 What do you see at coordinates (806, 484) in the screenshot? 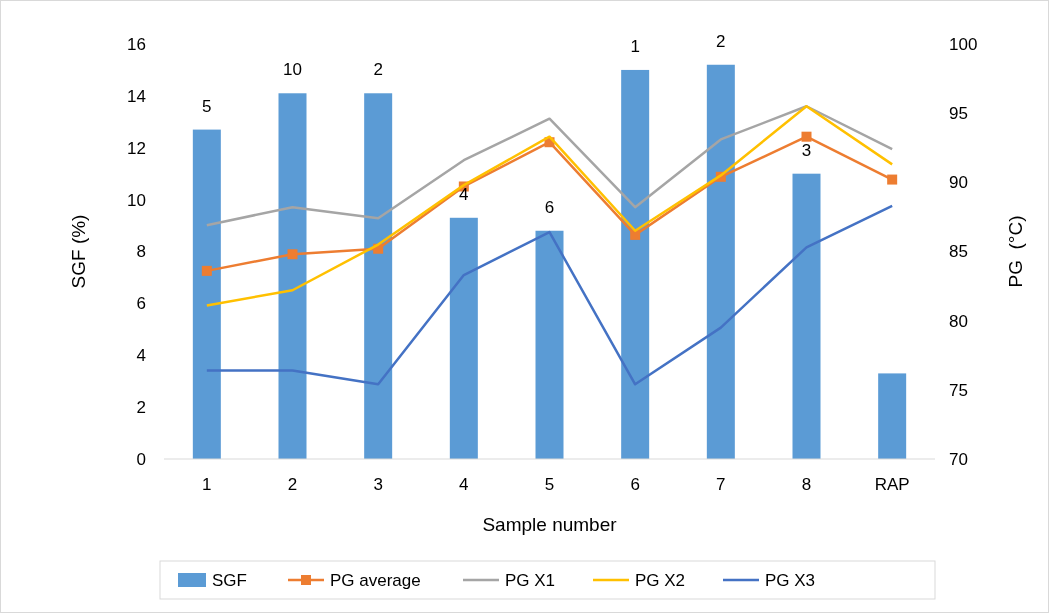
I see `x-tick-label: 8` at bounding box center [806, 484].